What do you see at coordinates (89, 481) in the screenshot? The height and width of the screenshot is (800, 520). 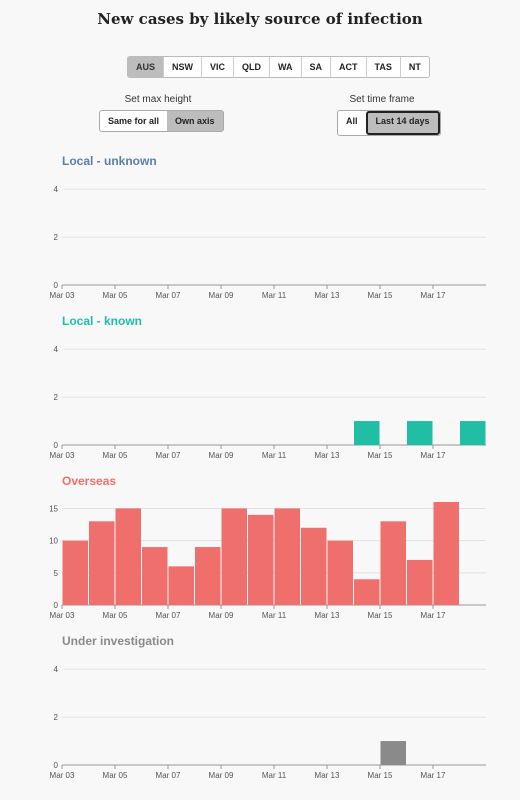 I see `chart-title: Overseas` at bounding box center [89, 481].